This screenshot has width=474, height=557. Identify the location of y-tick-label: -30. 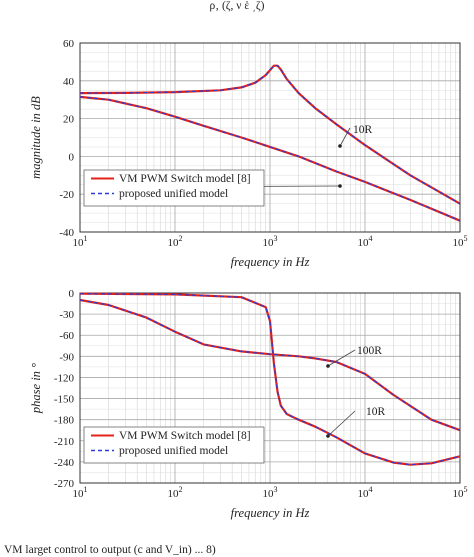
(66, 315).